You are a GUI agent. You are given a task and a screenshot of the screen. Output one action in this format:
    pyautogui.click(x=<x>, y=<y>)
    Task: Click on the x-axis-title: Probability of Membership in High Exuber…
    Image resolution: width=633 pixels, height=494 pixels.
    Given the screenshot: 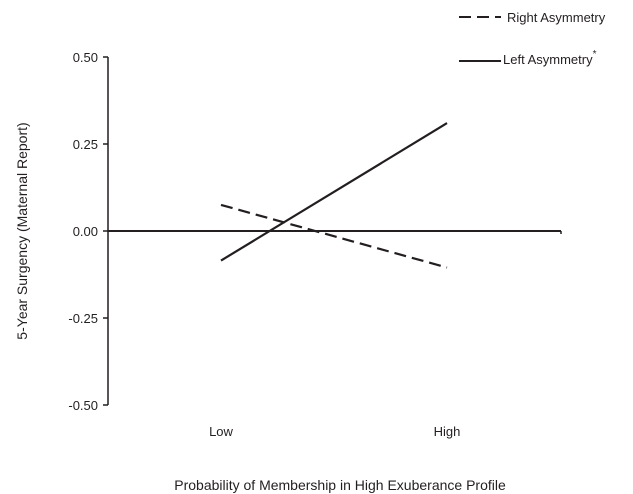 What is the action you would take?
    pyautogui.click(x=340, y=485)
    